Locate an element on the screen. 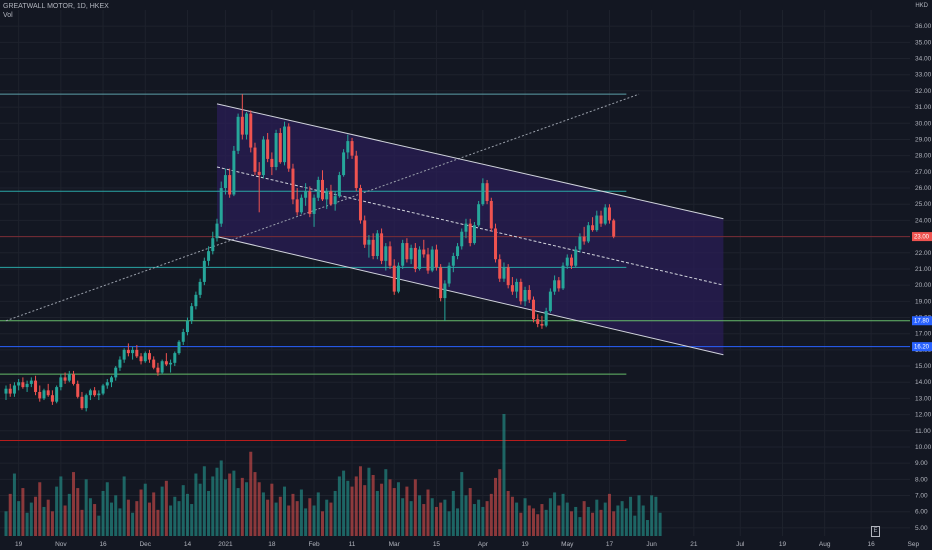 The image size is (932, 550). y-tick-label: 13.00 is located at coordinates (923, 398).